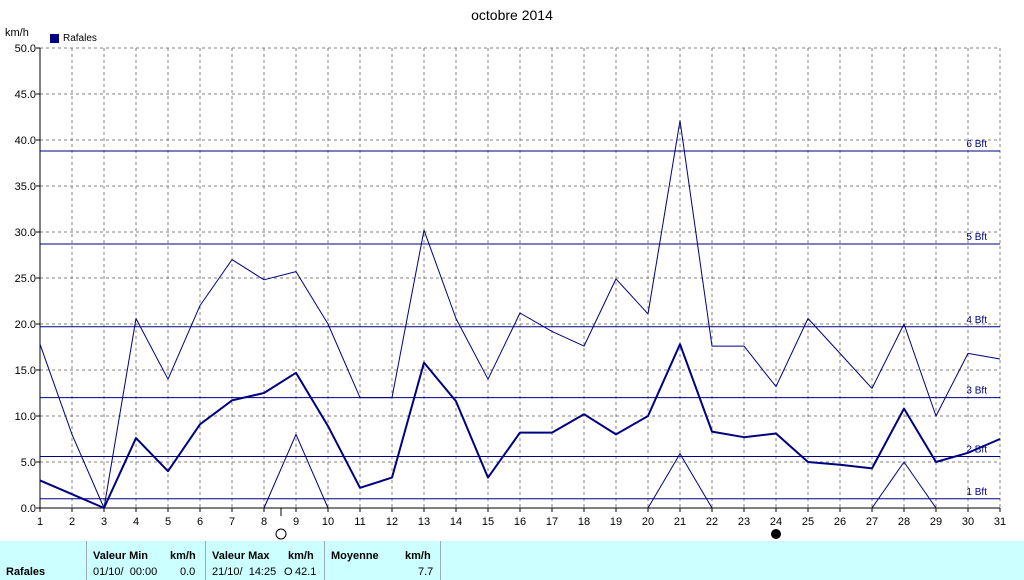 The height and width of the screenshot is (580, 1024). Describe the element at coordinates (28, 509) in the screenshot. I see `y-tick-label: 0.0` at that location.